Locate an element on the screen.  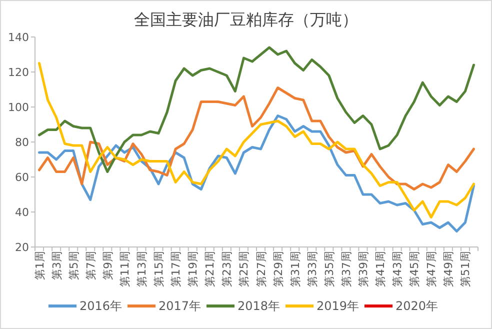
y-tick-label: 80 is located at coordinates (22, 142).